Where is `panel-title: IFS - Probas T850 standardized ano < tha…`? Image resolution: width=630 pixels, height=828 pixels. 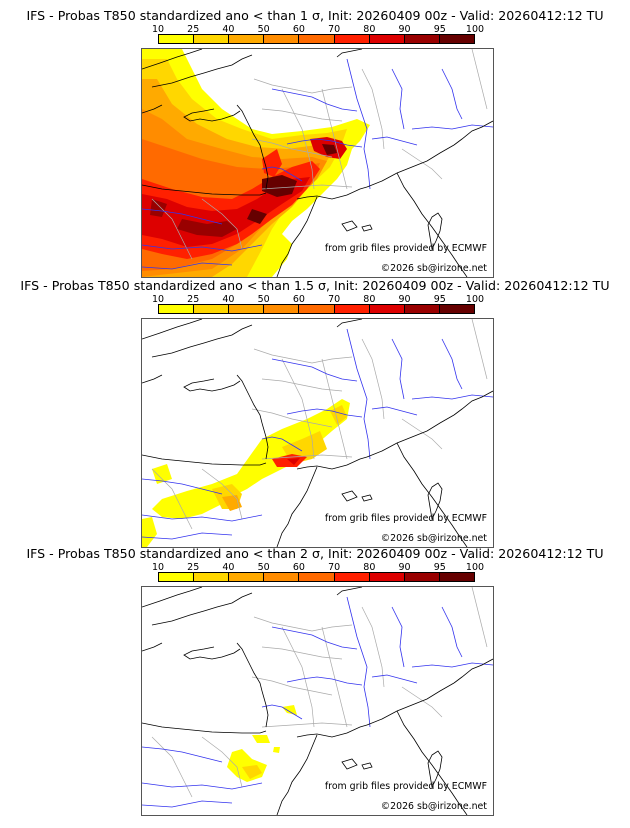 panel-title: IFS - Probas T850 standardized ano < tha… is located at coordinates (315, 553).